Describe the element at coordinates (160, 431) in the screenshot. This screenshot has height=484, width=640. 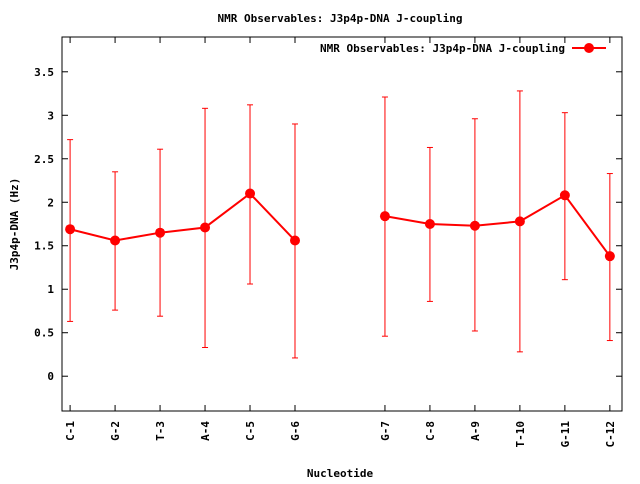
I see `x-tick-label: T-3` at that location.